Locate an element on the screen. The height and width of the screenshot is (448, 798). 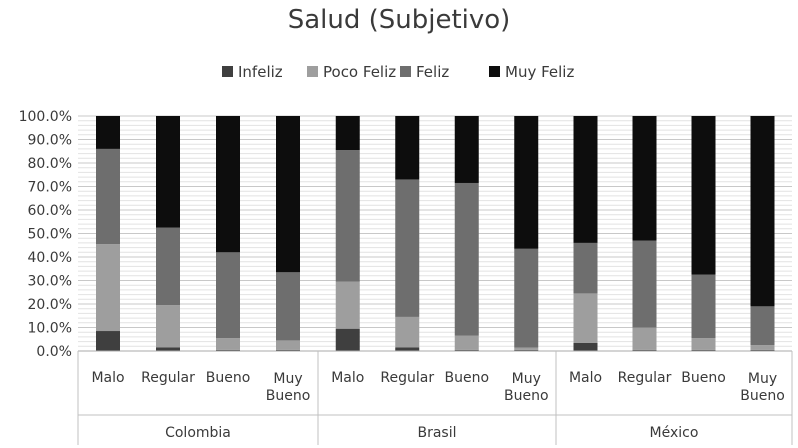
chart-title: Salud (Subjetivo) is located at coordinates (399, 20).